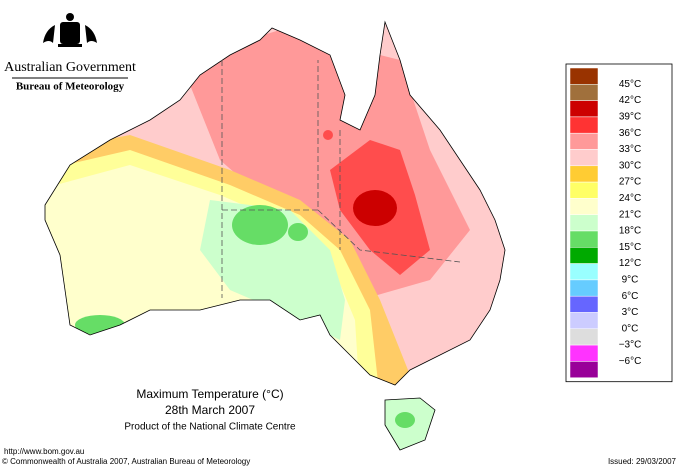 The width and height of the screenshot is (680, 467). I want to click on legend-label: 30°C, so click(630, 165).